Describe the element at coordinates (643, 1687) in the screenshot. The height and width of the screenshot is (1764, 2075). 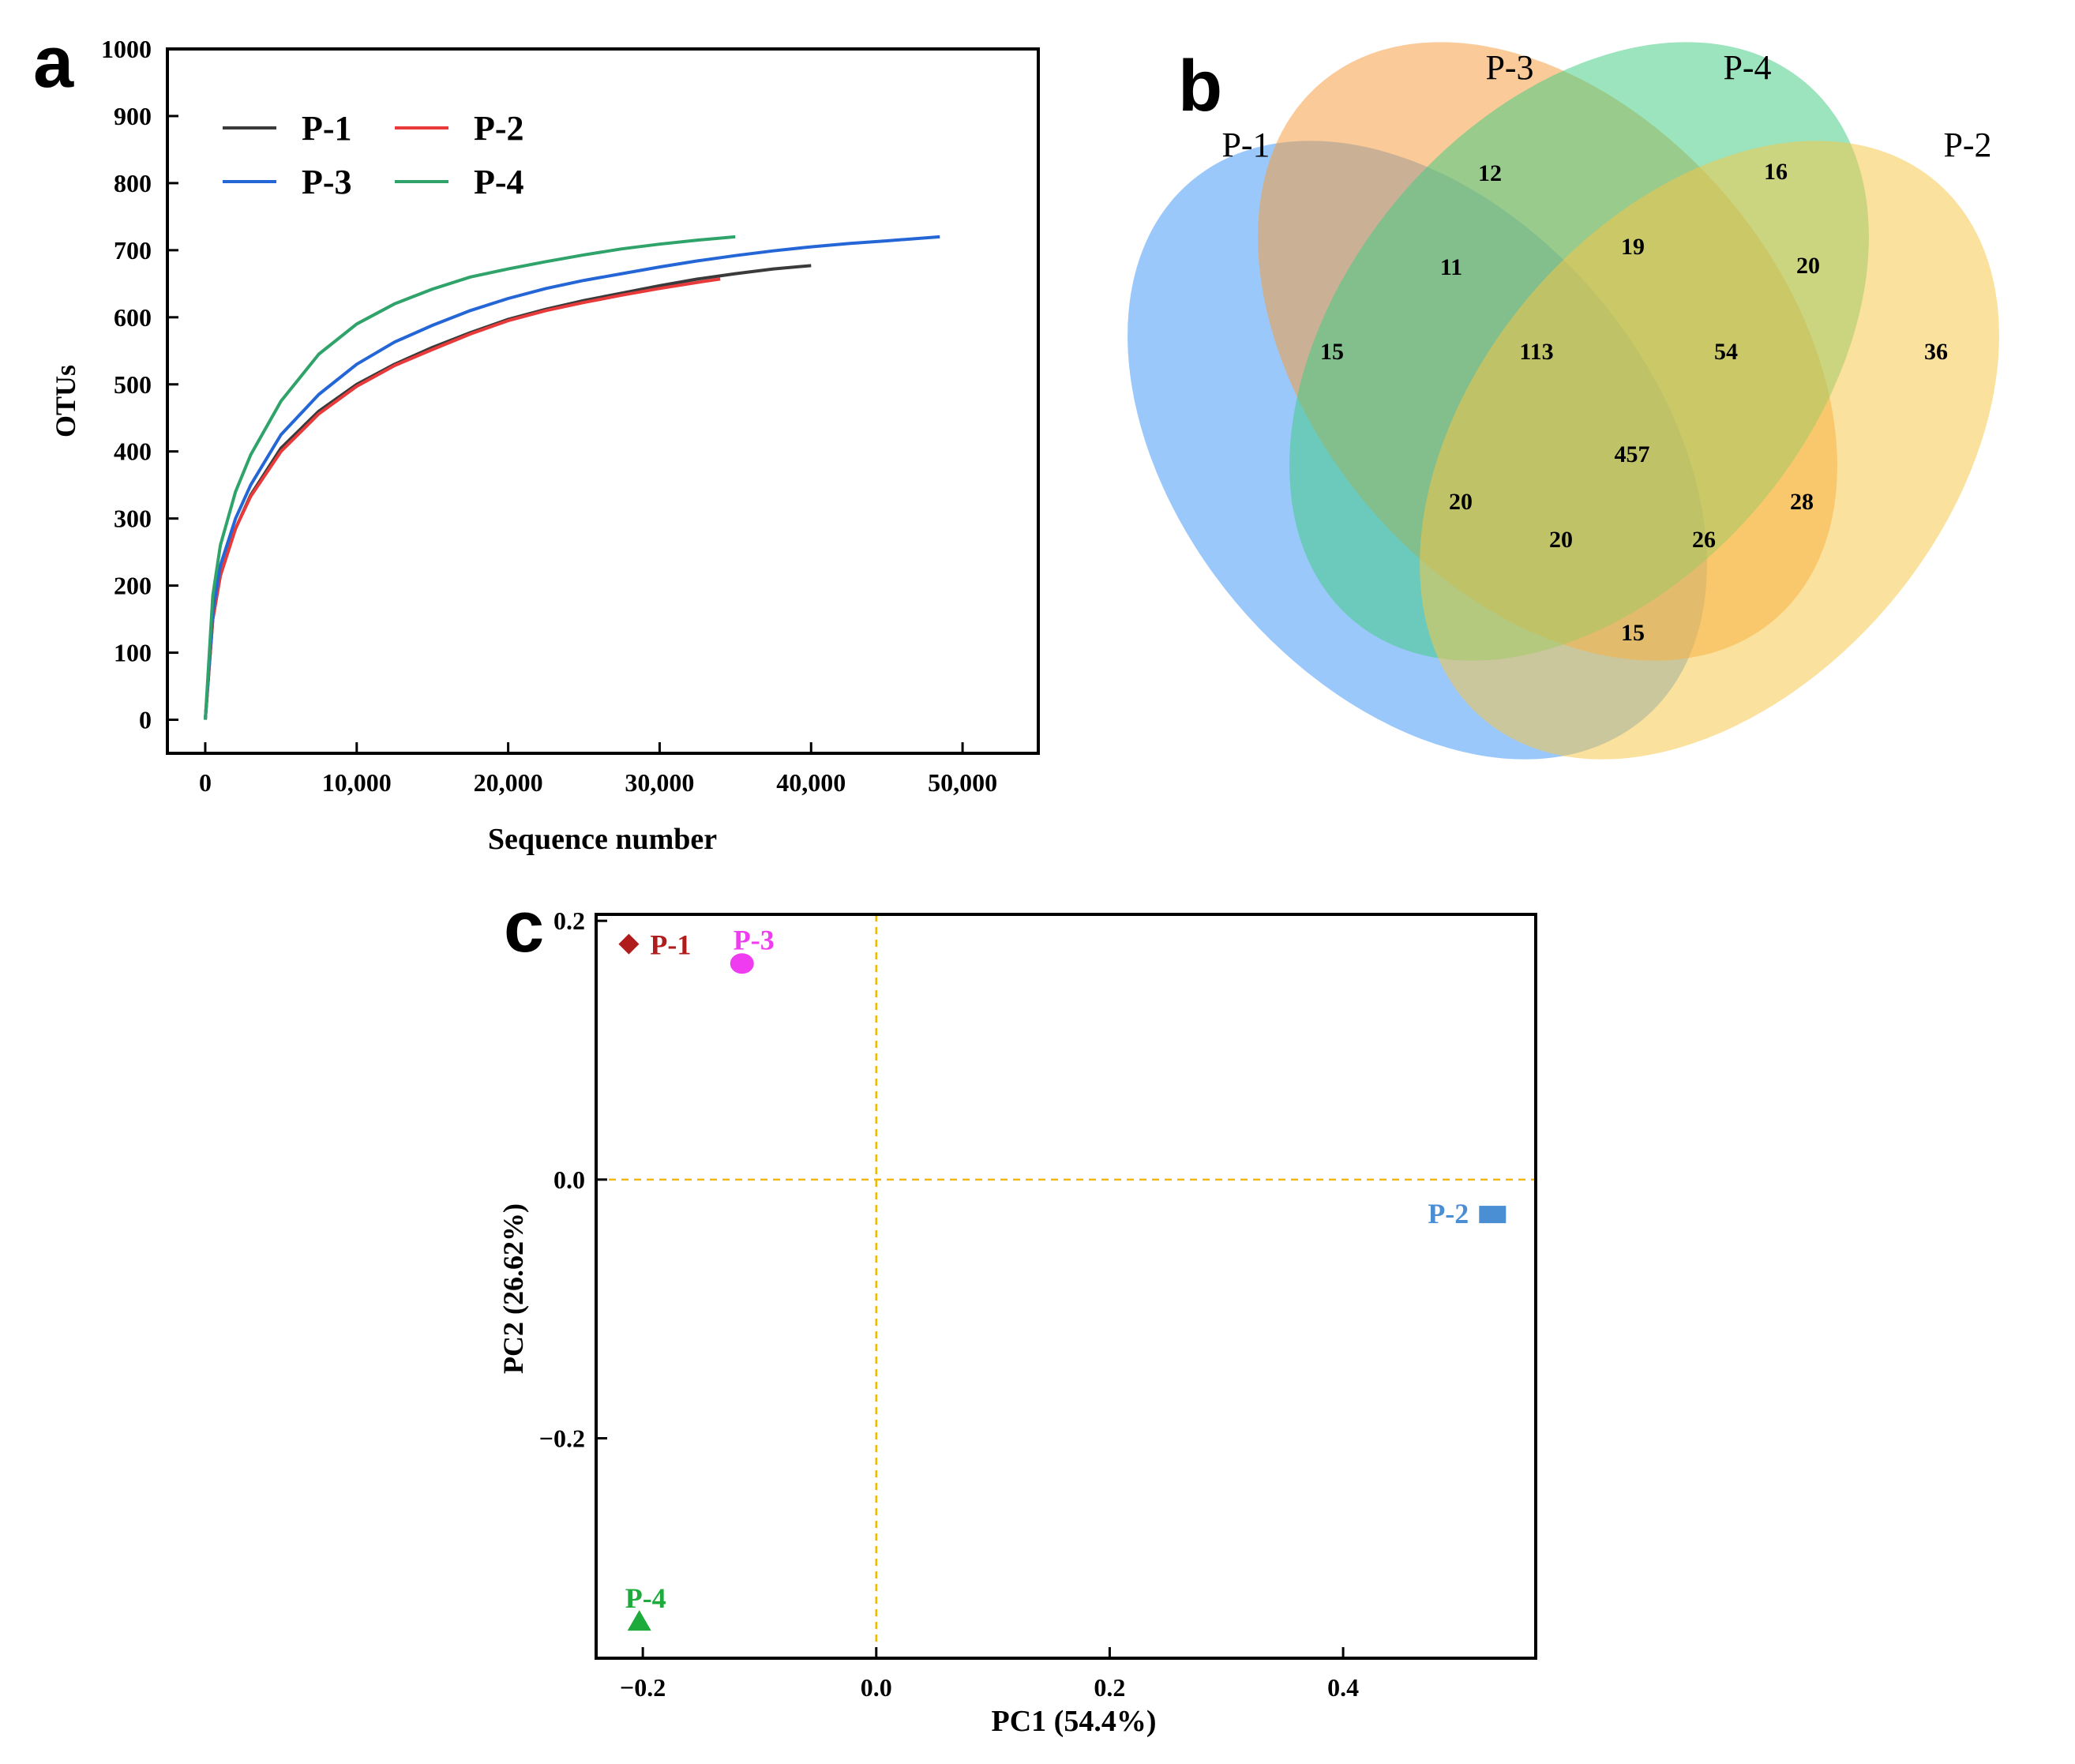
I see `x-tick-label: −0.2` at that location.